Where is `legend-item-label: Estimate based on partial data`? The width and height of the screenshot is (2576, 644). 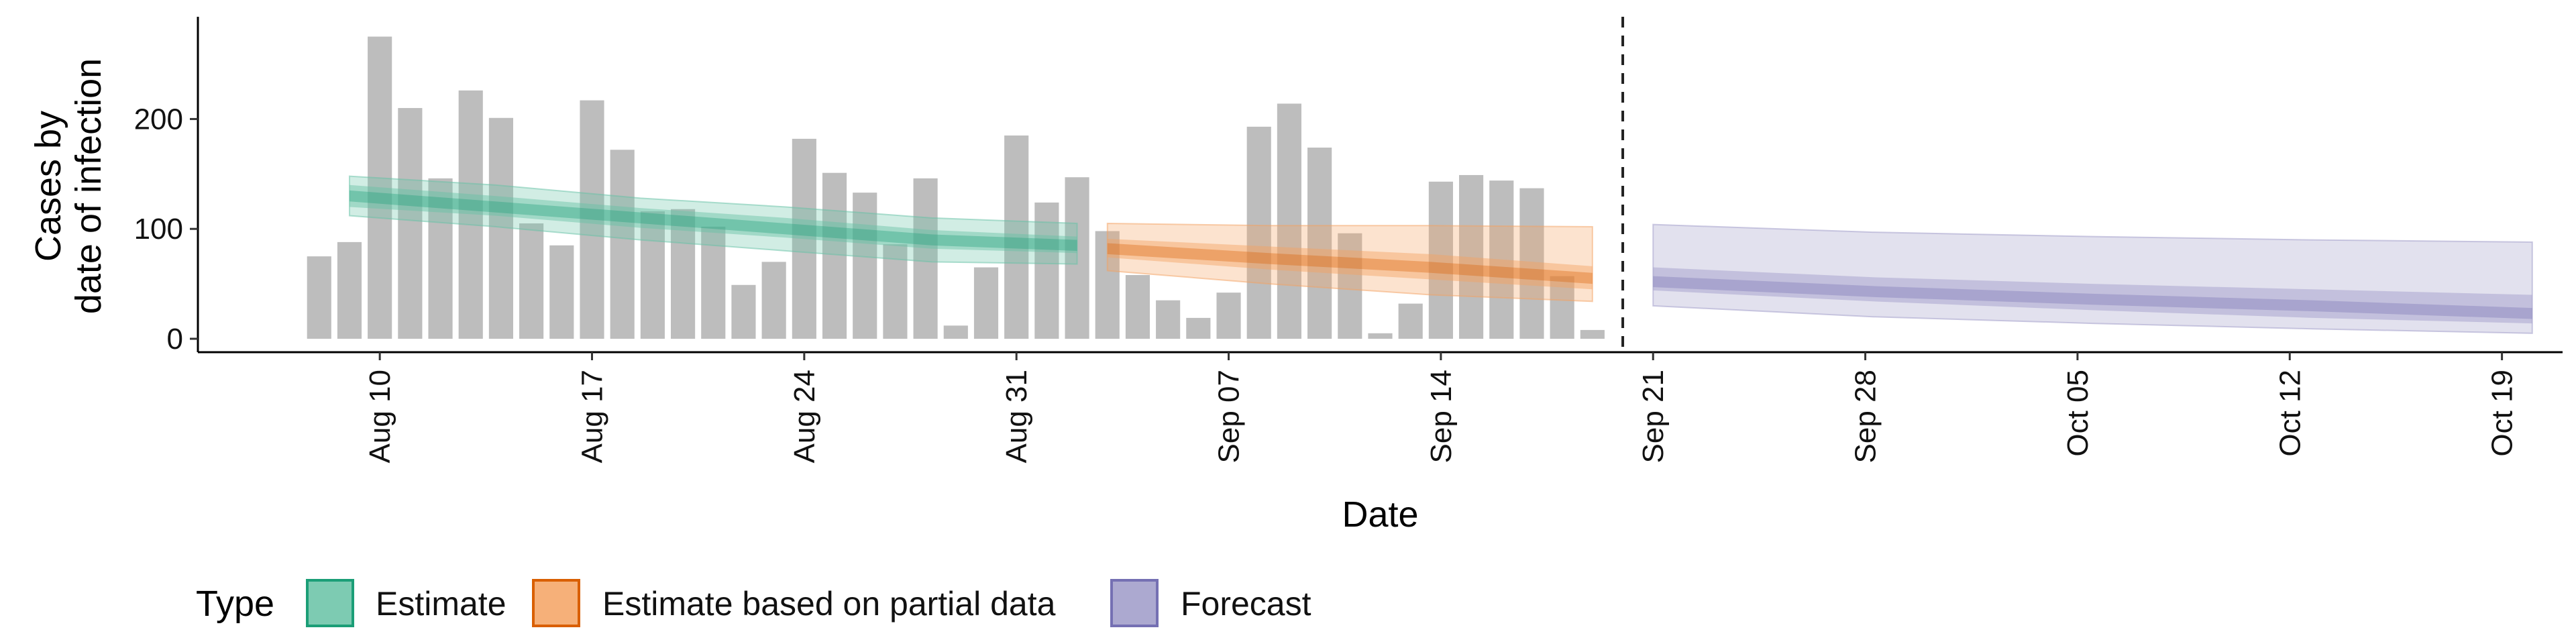 legend-item-label: Estimate based on partial data is located at coordinates (829, 604).